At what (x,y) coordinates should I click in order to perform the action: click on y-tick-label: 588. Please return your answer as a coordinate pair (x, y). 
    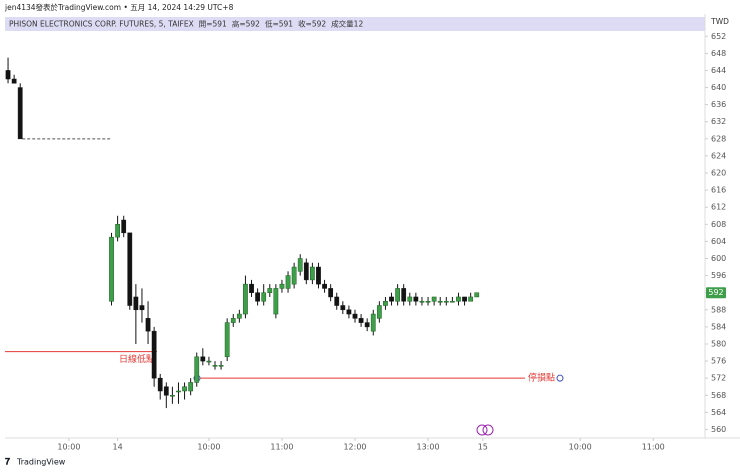
    Looking at the image, I should click on (718, 309).